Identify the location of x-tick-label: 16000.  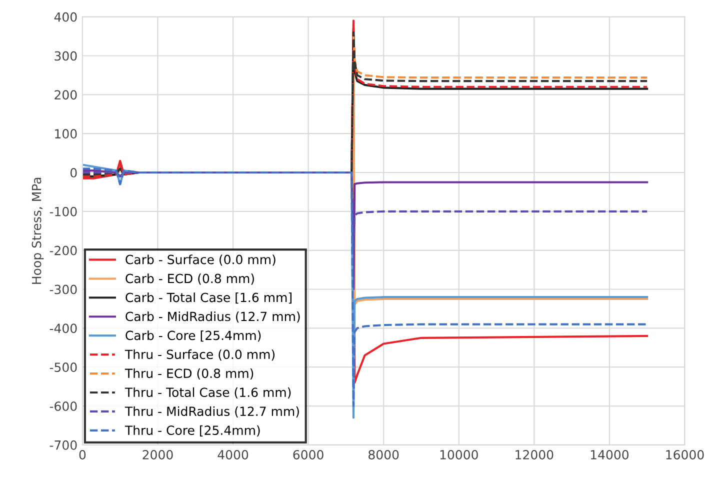
(685, 455).